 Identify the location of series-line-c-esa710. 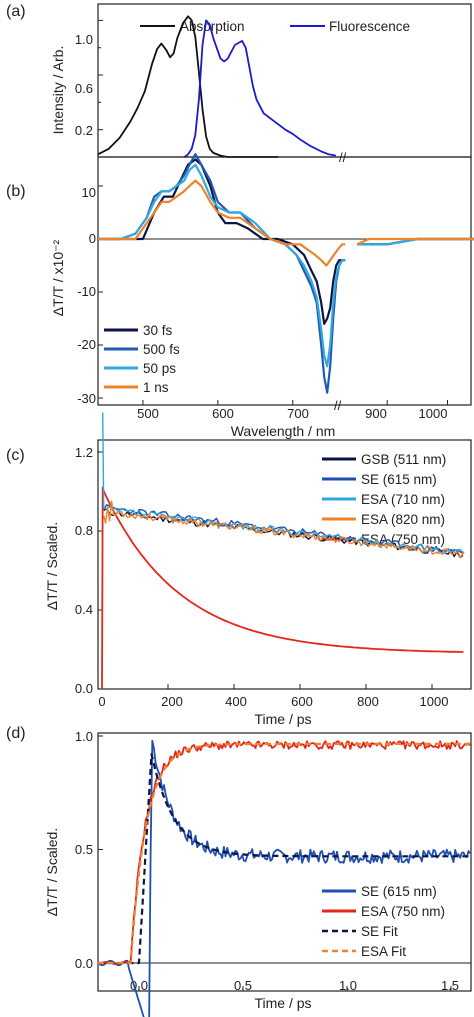
(283, 483).